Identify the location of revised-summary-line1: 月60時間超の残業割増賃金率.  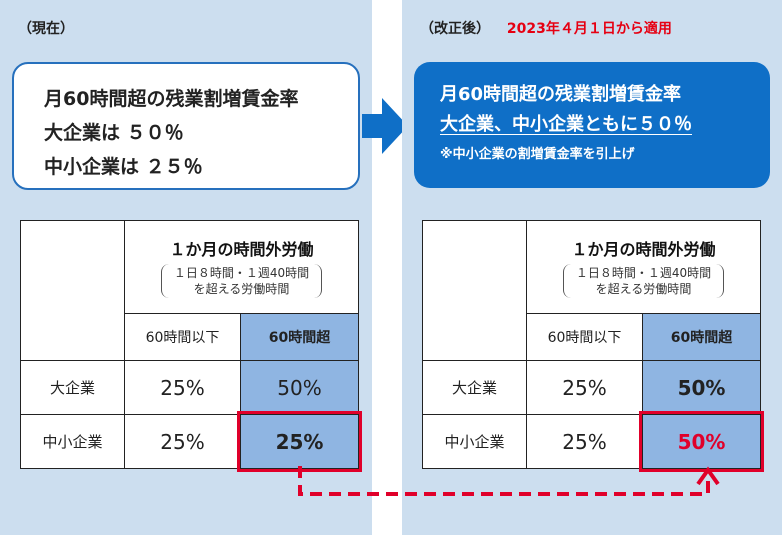
(561, 94).